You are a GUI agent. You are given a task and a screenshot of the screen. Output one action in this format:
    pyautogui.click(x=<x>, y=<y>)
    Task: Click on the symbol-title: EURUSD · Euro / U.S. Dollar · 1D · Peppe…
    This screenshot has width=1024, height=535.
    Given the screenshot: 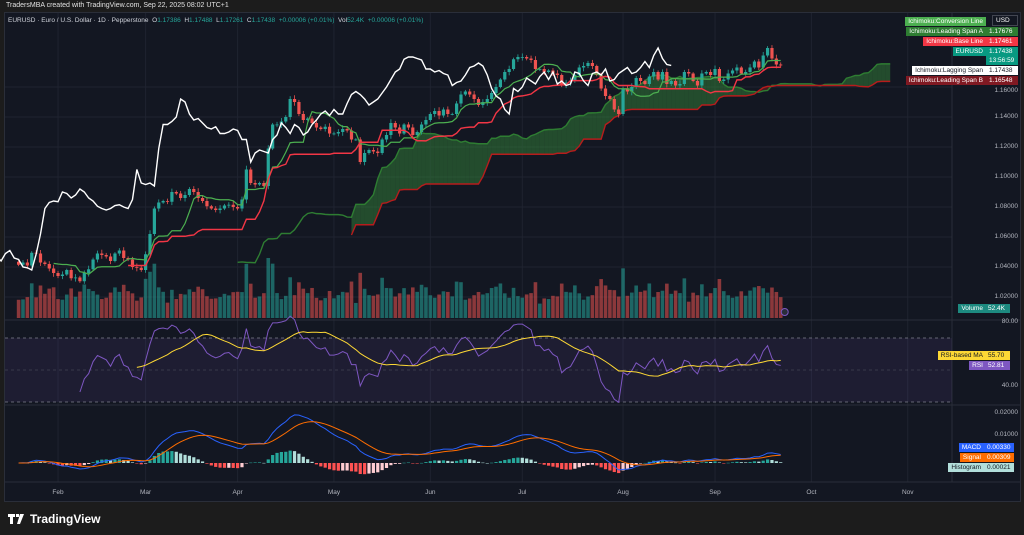 What is the action you would take?
    pyautogui.click(x=78, y=20)
    